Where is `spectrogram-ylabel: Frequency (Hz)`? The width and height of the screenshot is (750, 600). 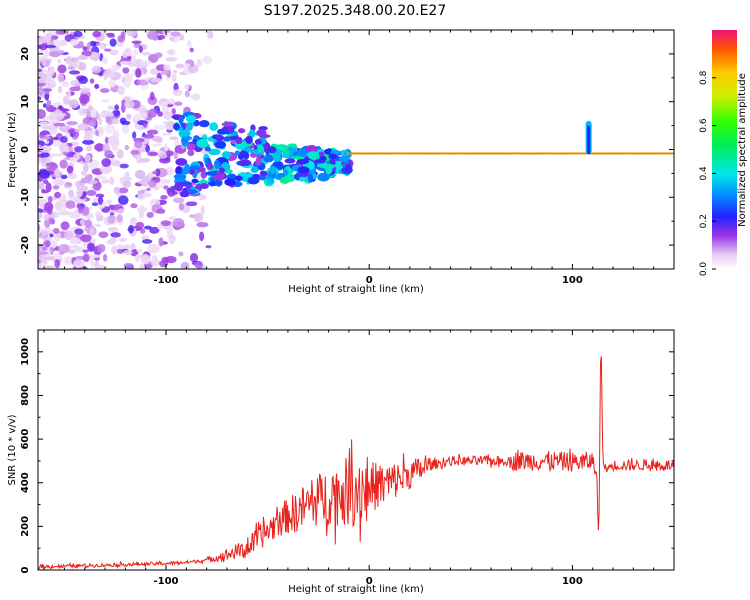 spectrogram-ylabel: Frequency (Hz) is located at coordinates (12, 150).